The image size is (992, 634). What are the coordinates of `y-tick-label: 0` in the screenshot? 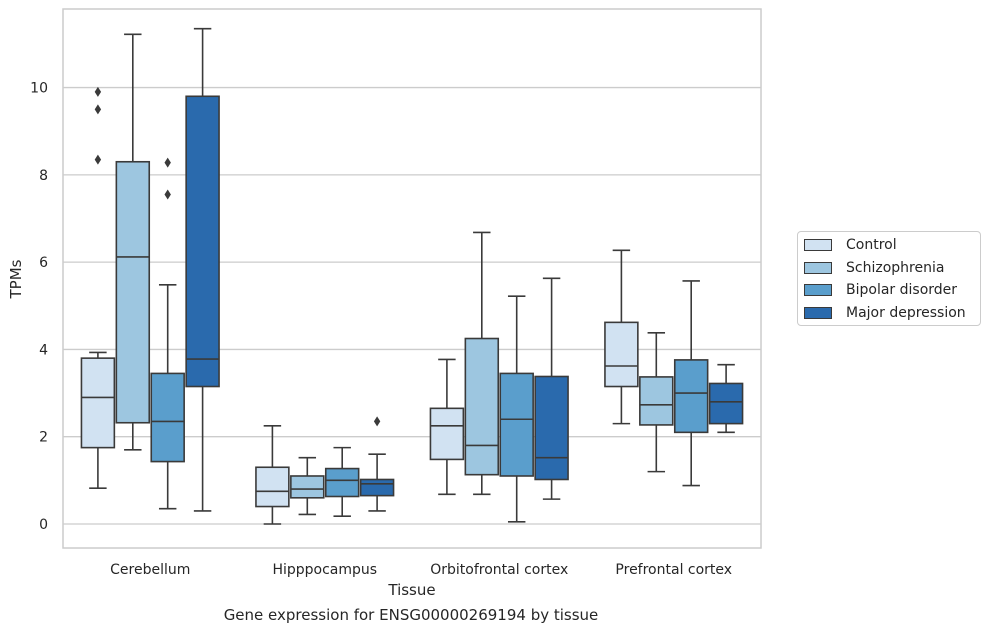 It's located at (43, 525).